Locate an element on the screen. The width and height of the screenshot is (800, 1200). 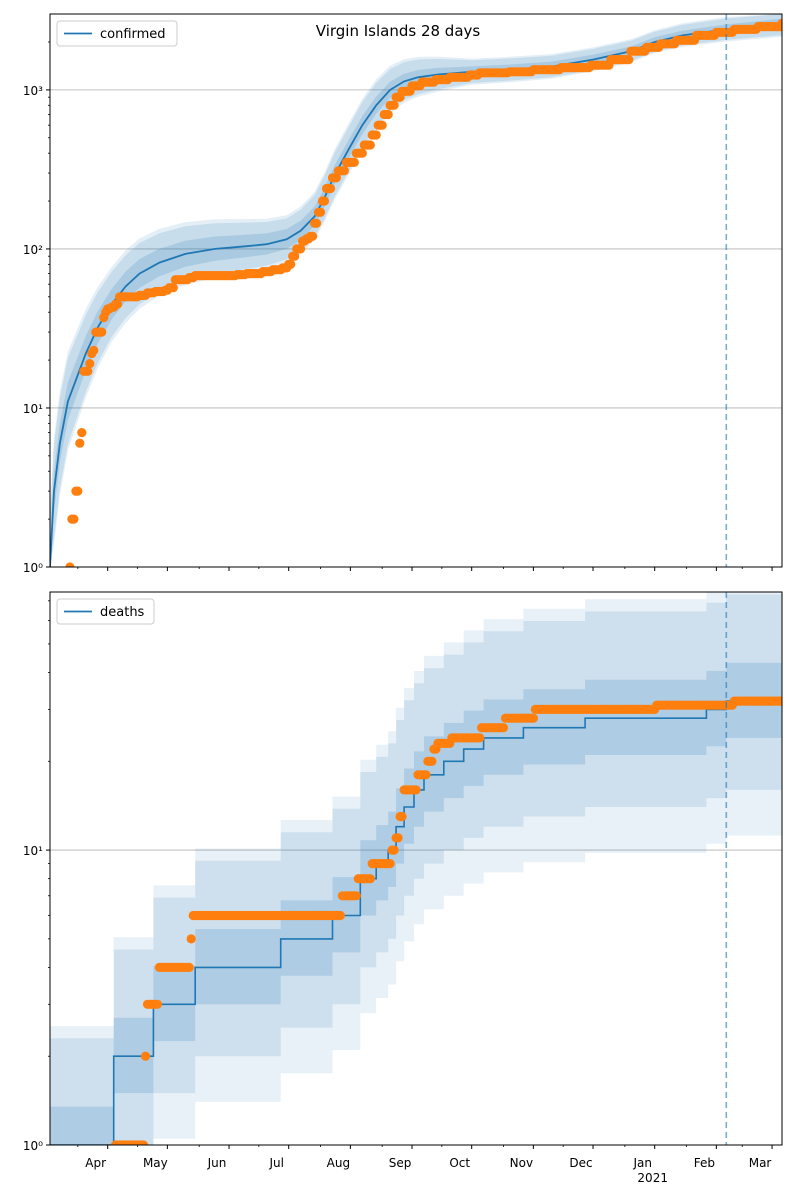
legend: deaths is located at coordinates (105, 611).